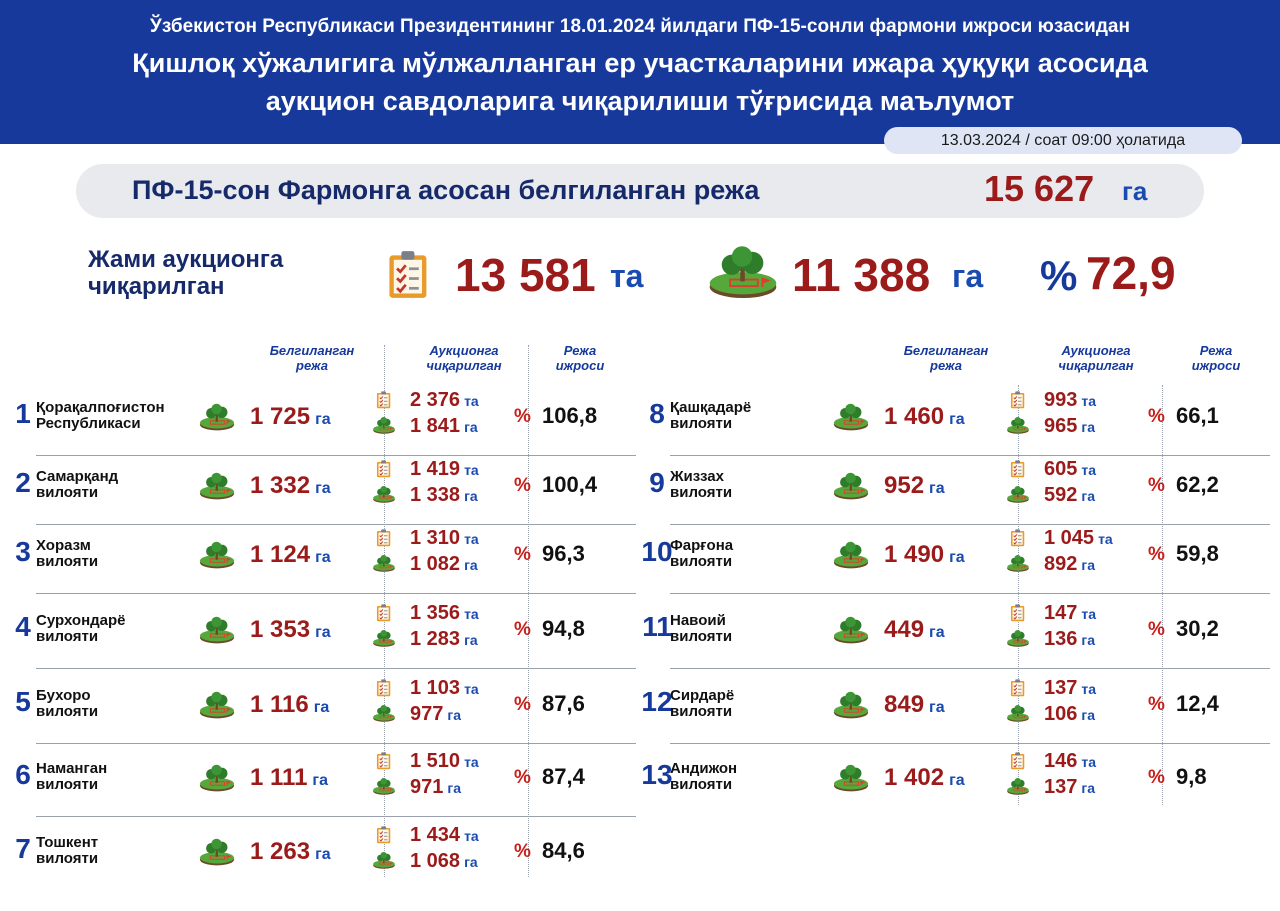 The width and height of the screenshot is (1280, 911). Describe the element at coordinates (444, 639) in the screenshot. I see `auction-area: 1 283 га` at that location.